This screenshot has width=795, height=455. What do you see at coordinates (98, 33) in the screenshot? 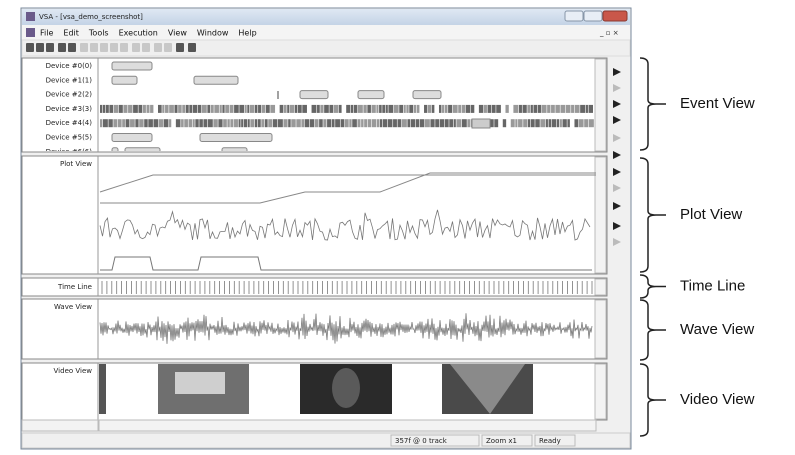
I see `menu-item: Tools` at bounding box center [98, 33].